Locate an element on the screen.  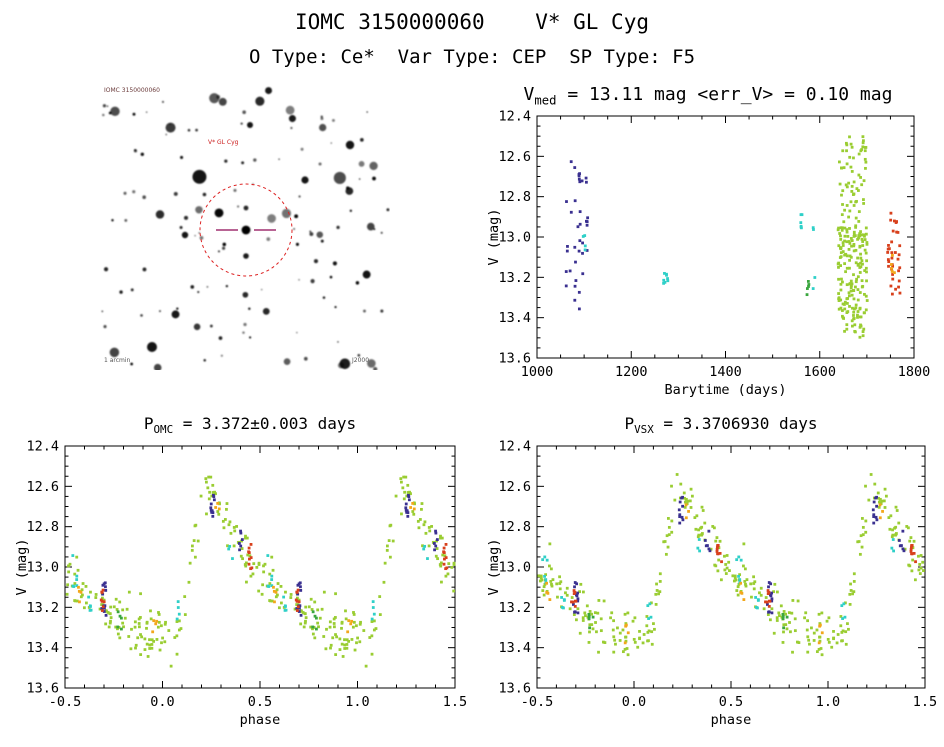
phase-omc-title: POMC = 3.372±0.003 days is located at coordinates (250, 425).